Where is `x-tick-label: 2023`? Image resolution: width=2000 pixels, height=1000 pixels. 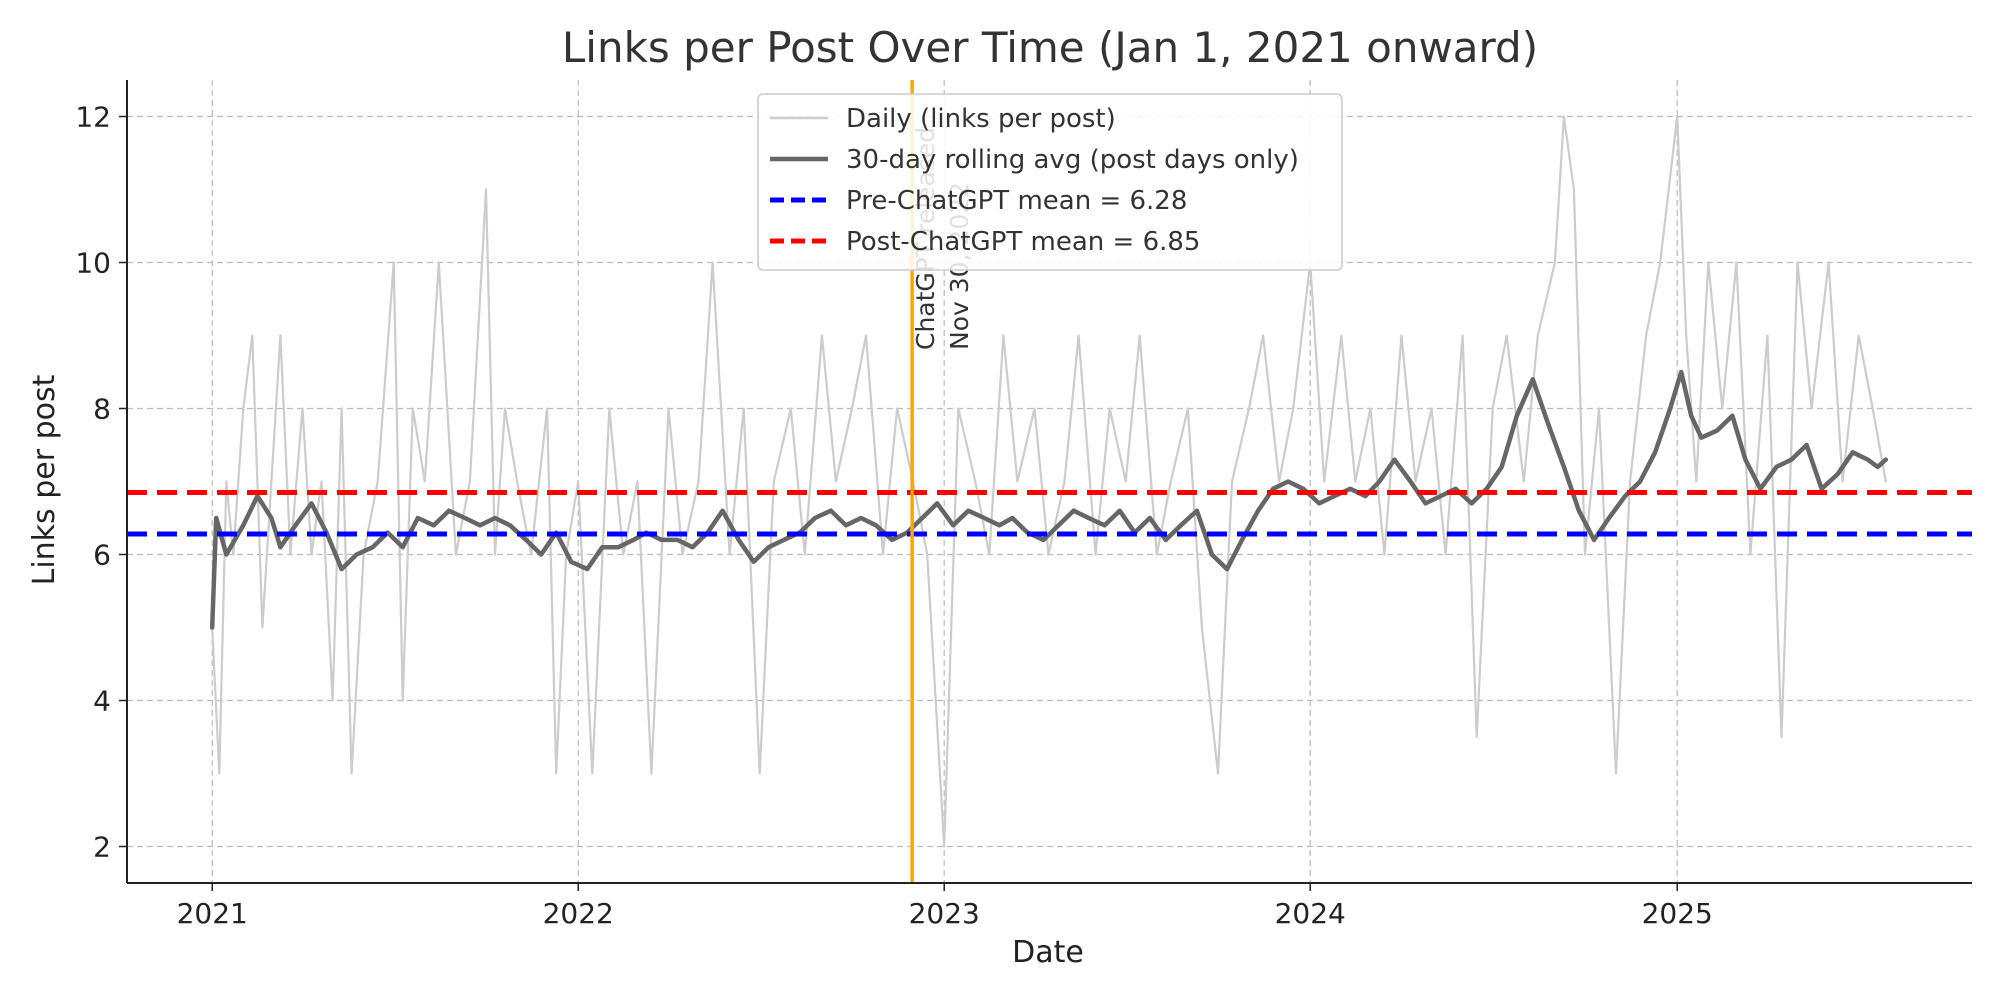 x-tick-label: 2023 is located at coordinates (944, 913).